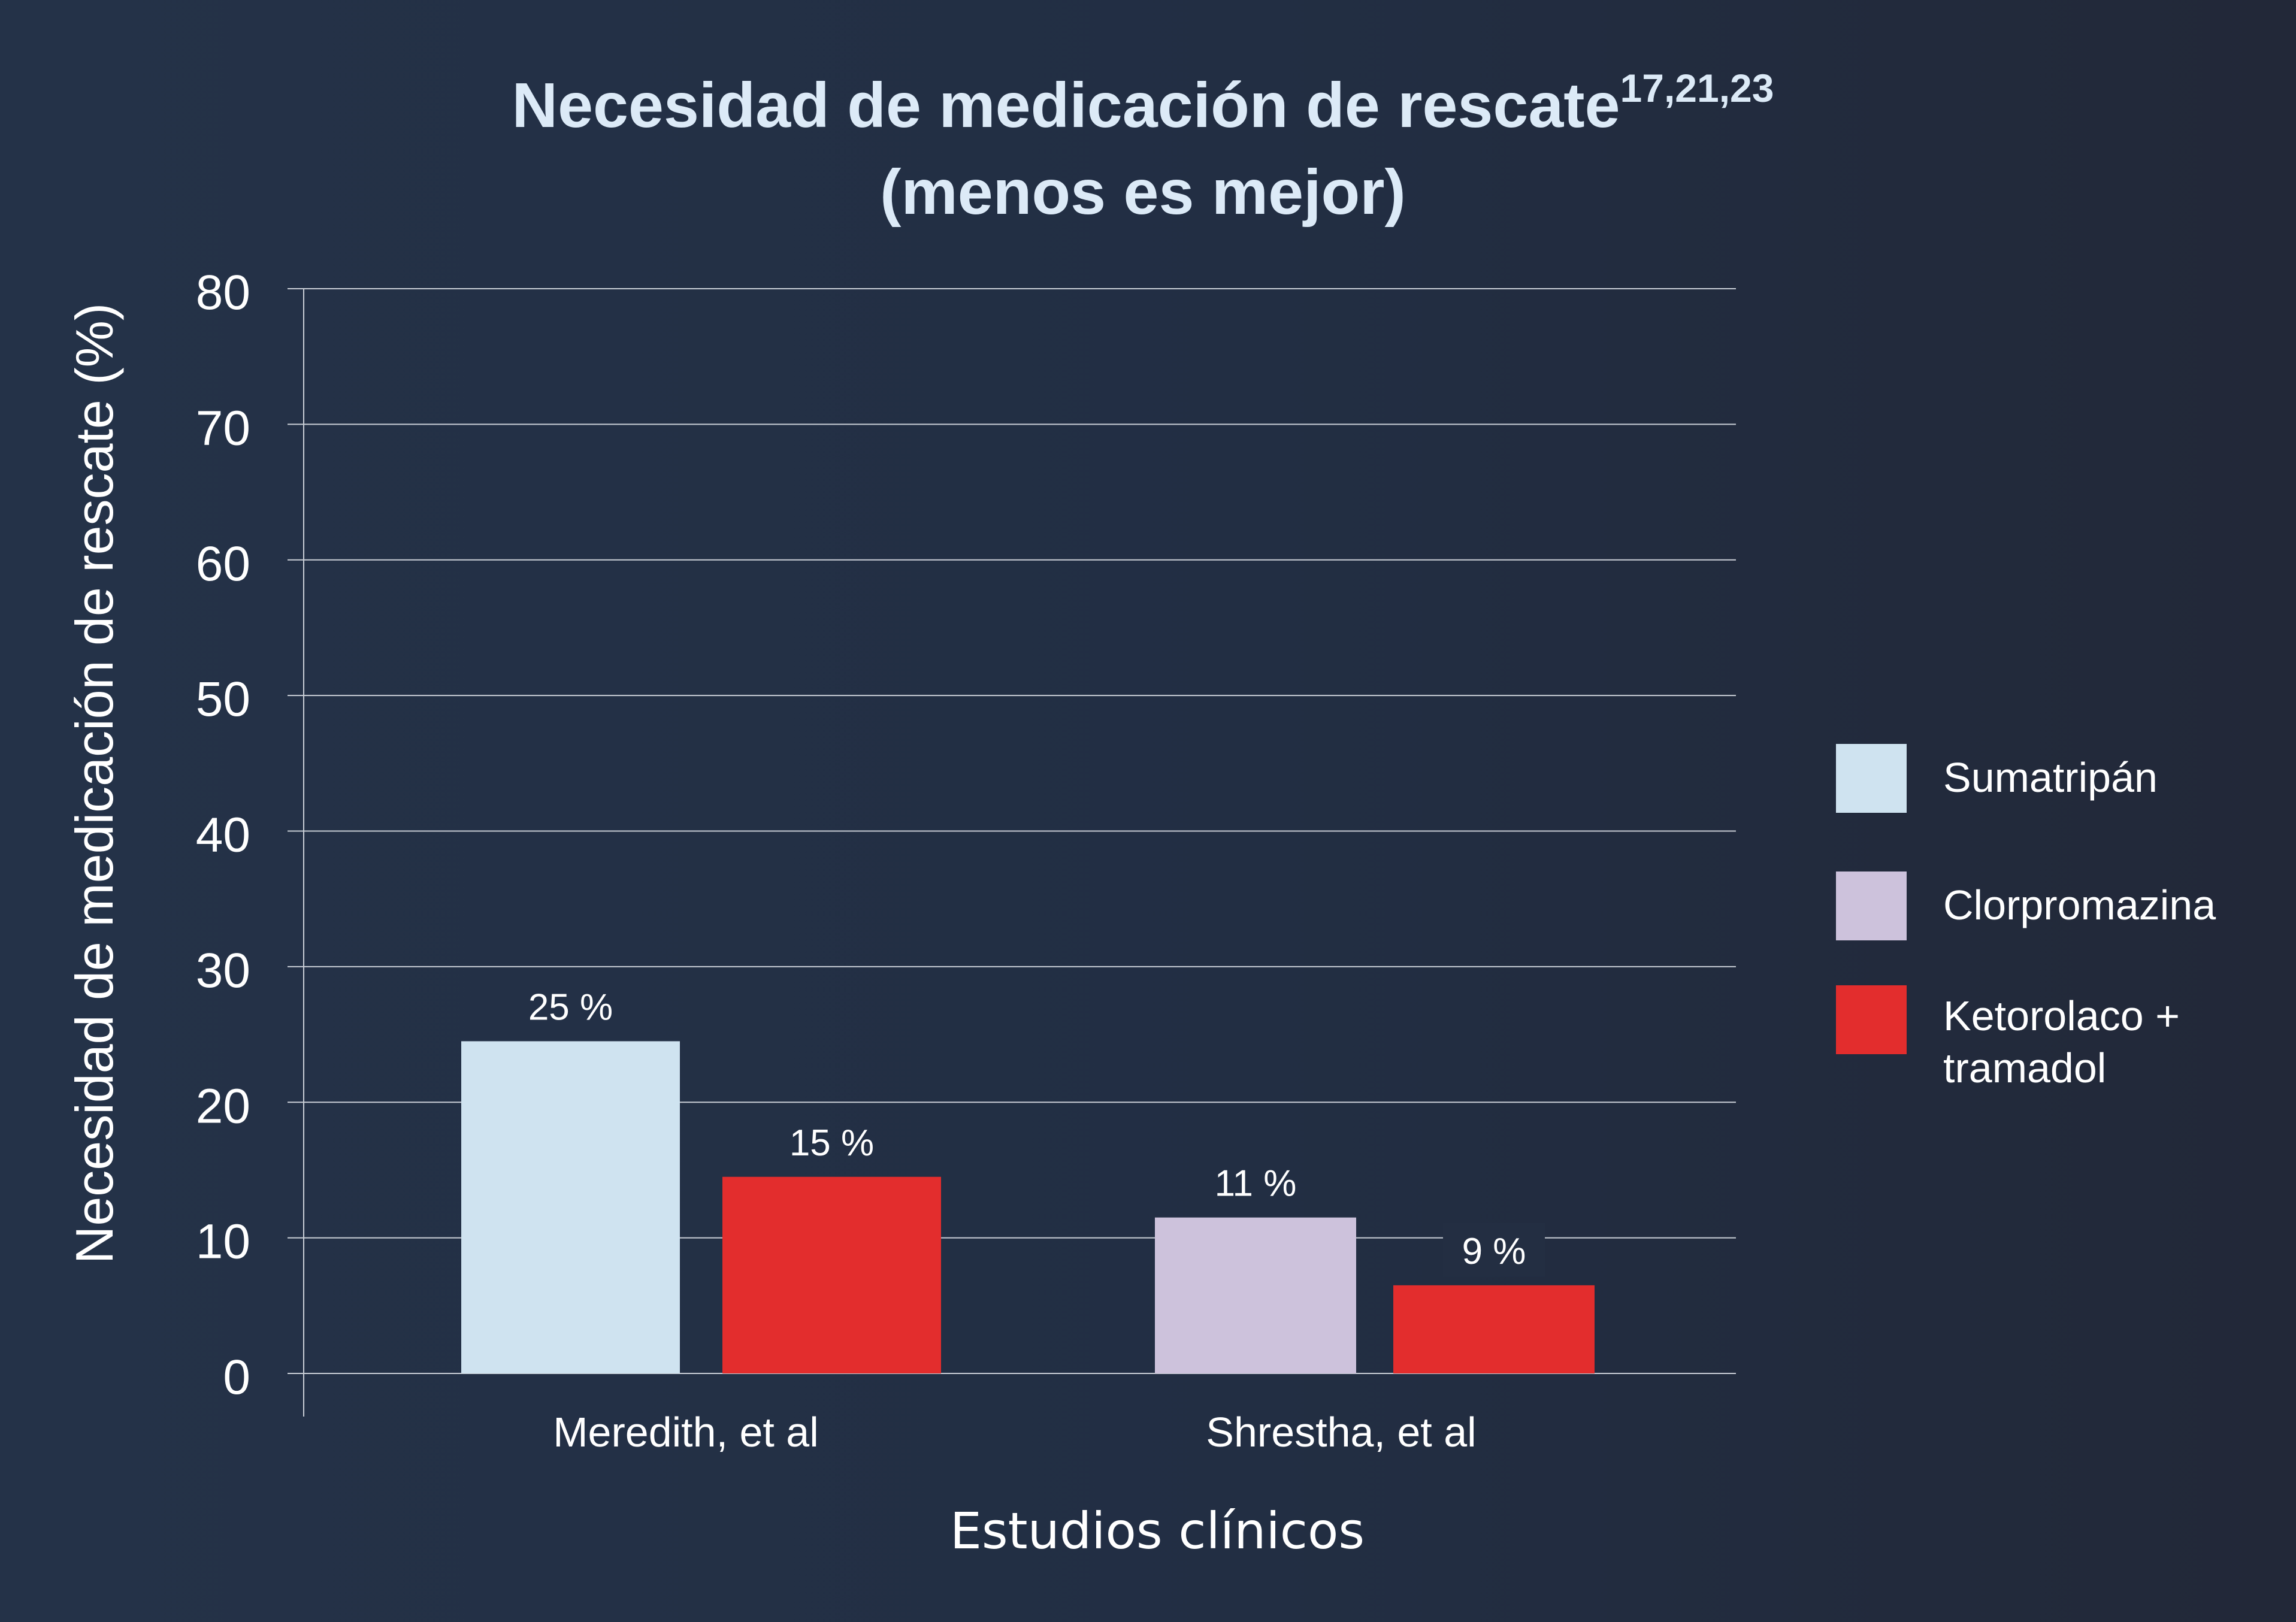  I want to click on data-label: 25 %, so click(570, 1007).